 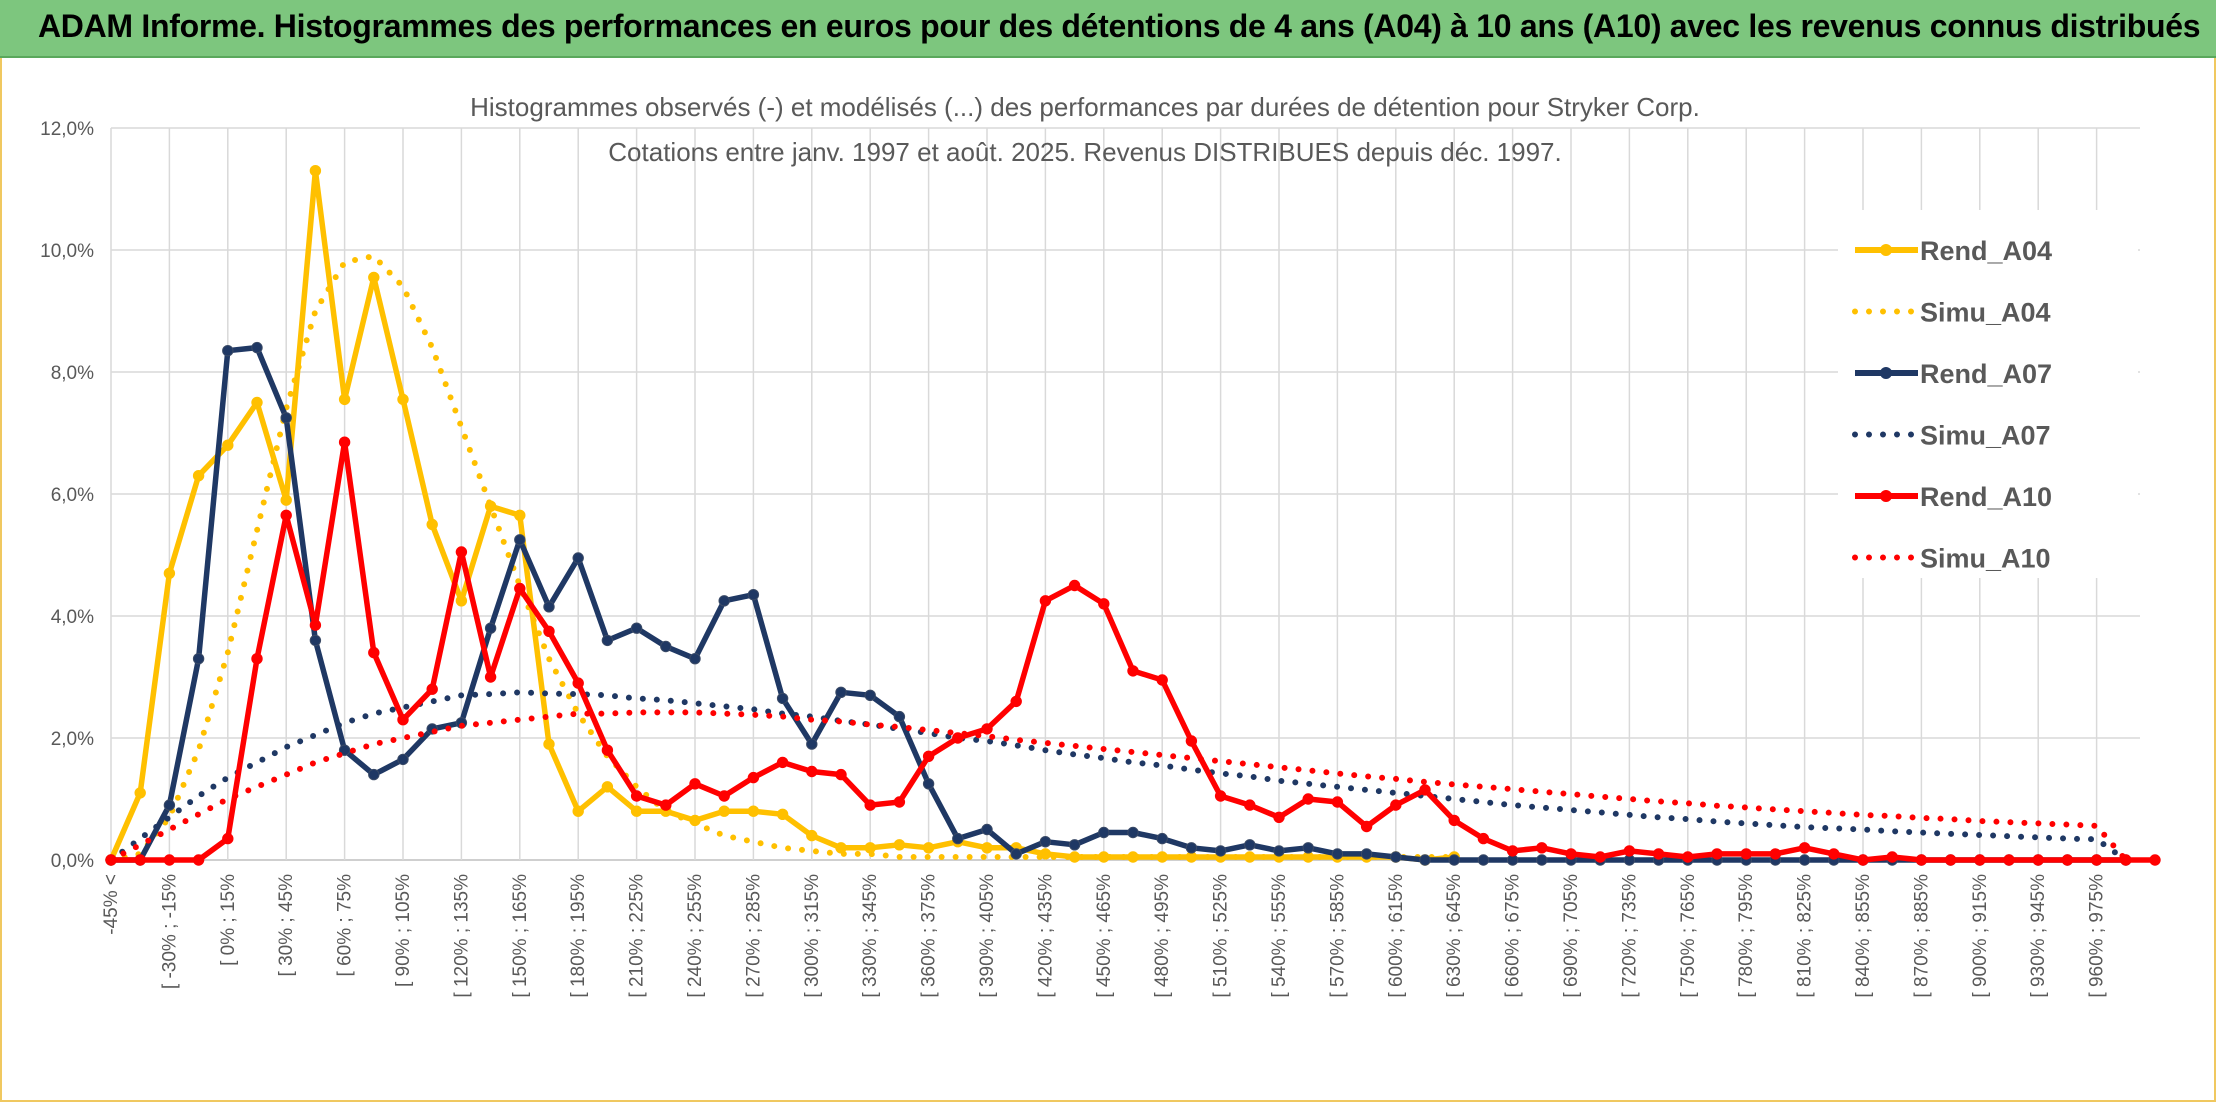 What do you see at coordinates (286, 925) in the screenshot?
I see `x-tick-label: [ 30% ; 45%` at bounding box center [286, 925].